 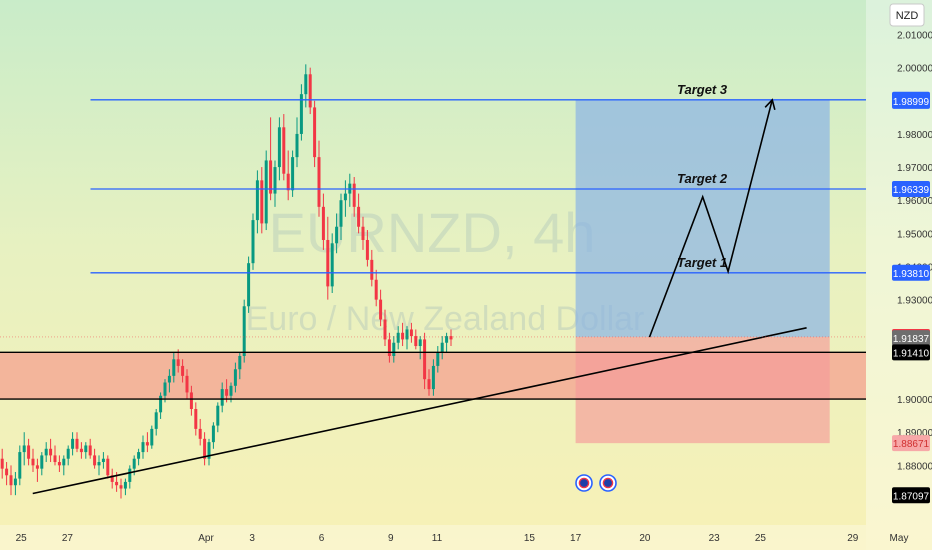 What do you see at coordinates (907, 15) in the screenshot?
I see `currency-badge: NZD` at bounding box center [907, 15].